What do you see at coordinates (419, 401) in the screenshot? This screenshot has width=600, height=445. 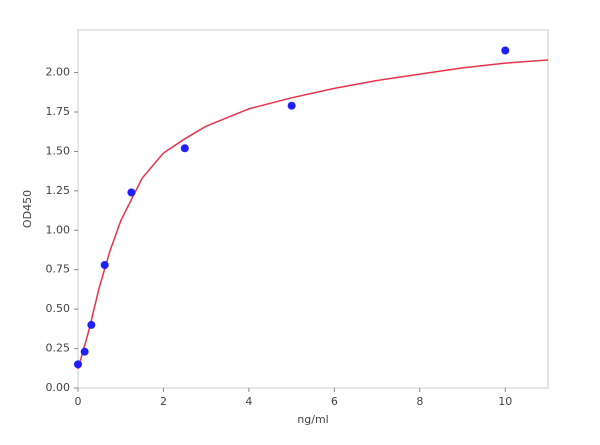 I see `x-tick-label: 8` at bounding box center [419, 401].